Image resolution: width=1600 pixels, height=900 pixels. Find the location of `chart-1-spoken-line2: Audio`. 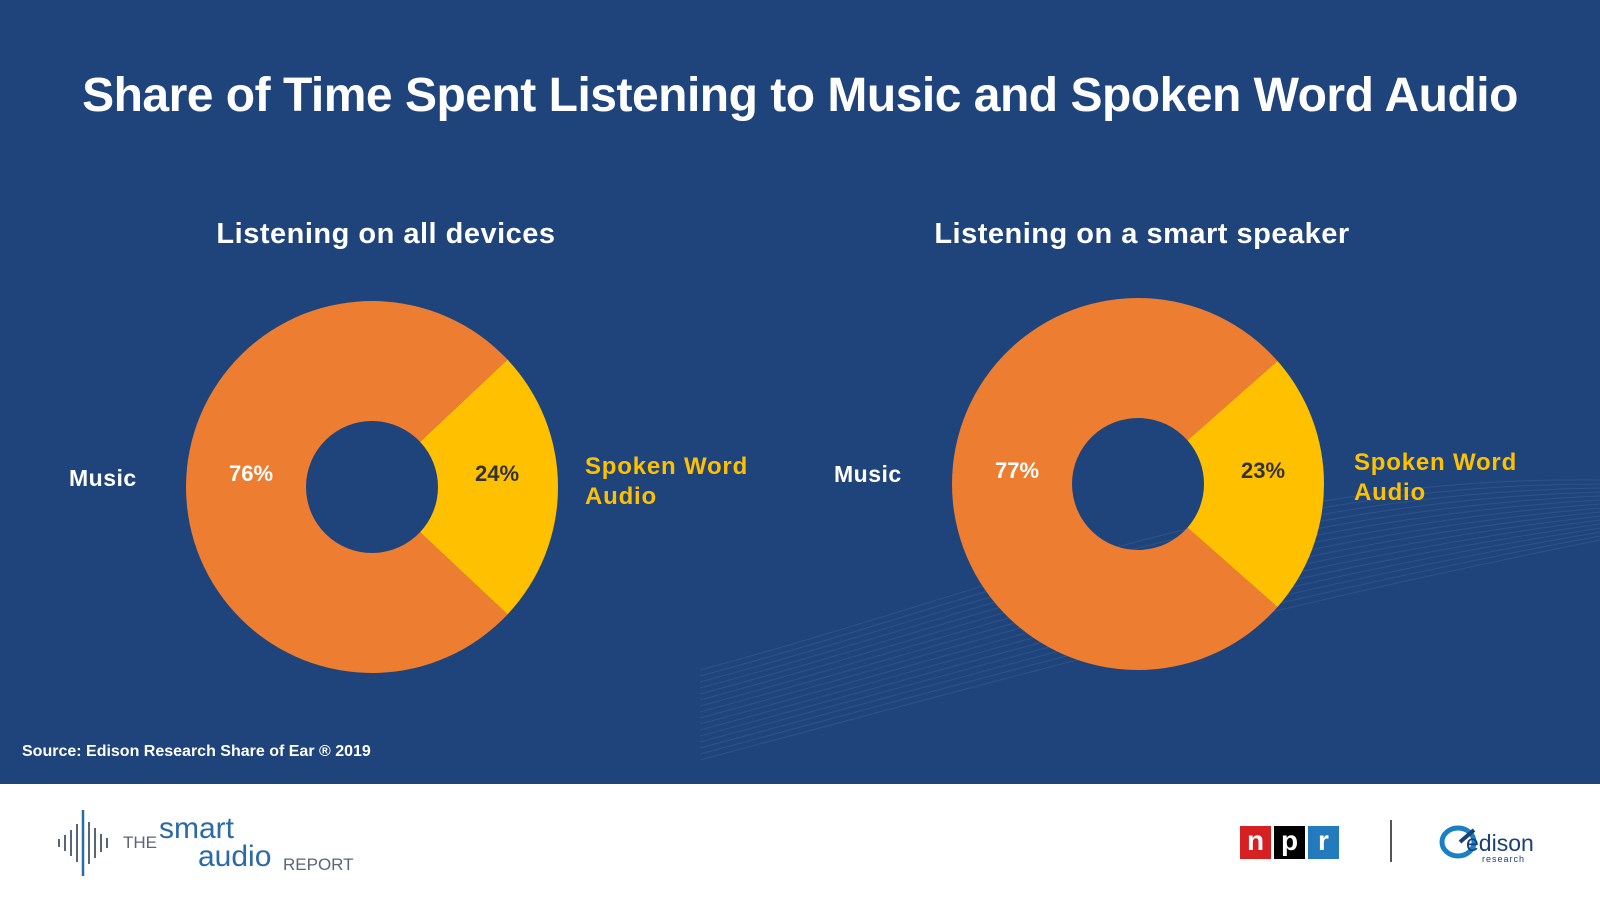

chart-1-spoken-line2: Audio is located at coordinates (621, 496).